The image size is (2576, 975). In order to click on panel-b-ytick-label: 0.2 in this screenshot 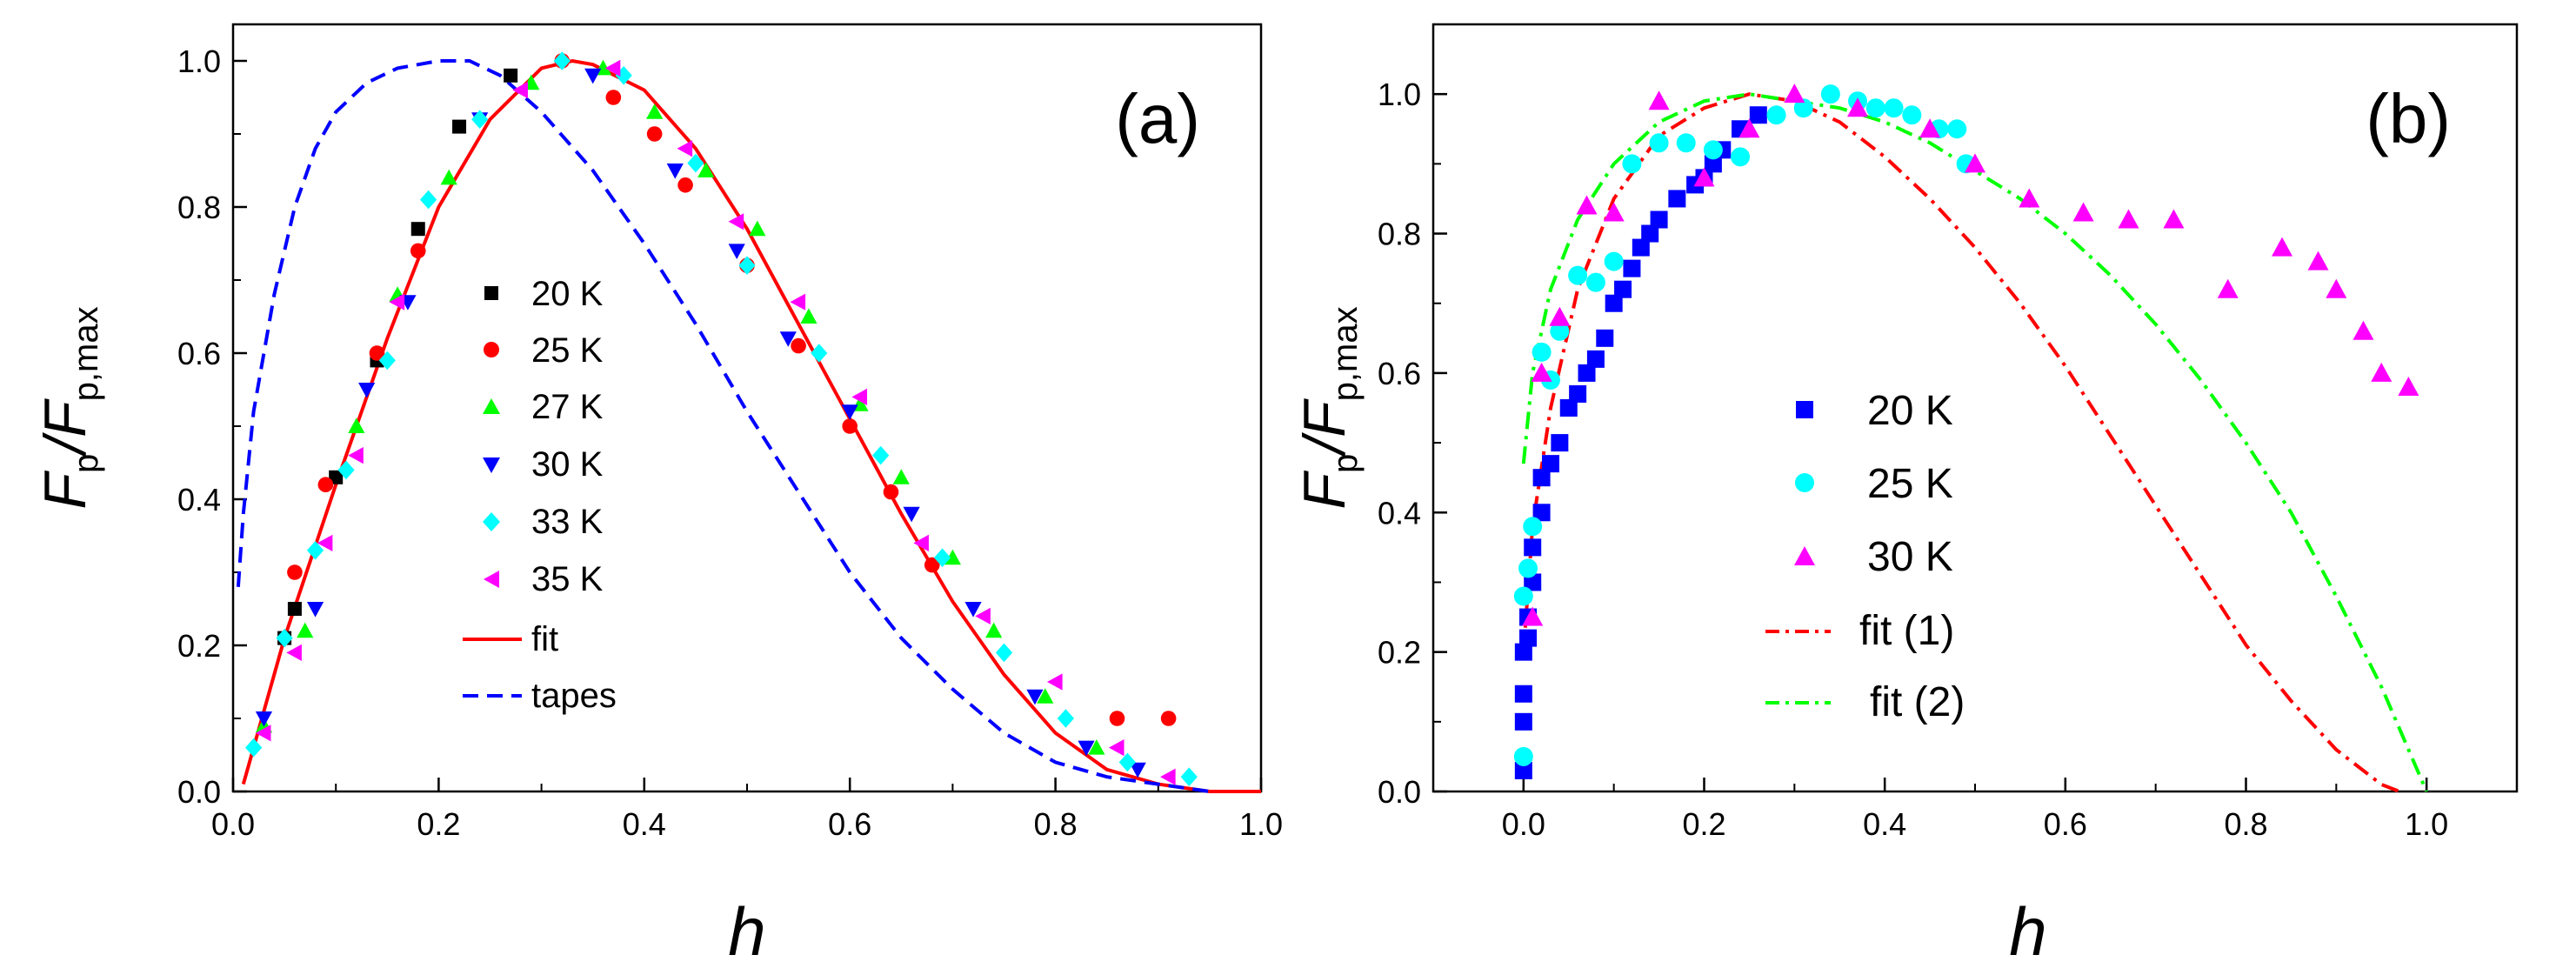, I will do `click(1399, 653)`.